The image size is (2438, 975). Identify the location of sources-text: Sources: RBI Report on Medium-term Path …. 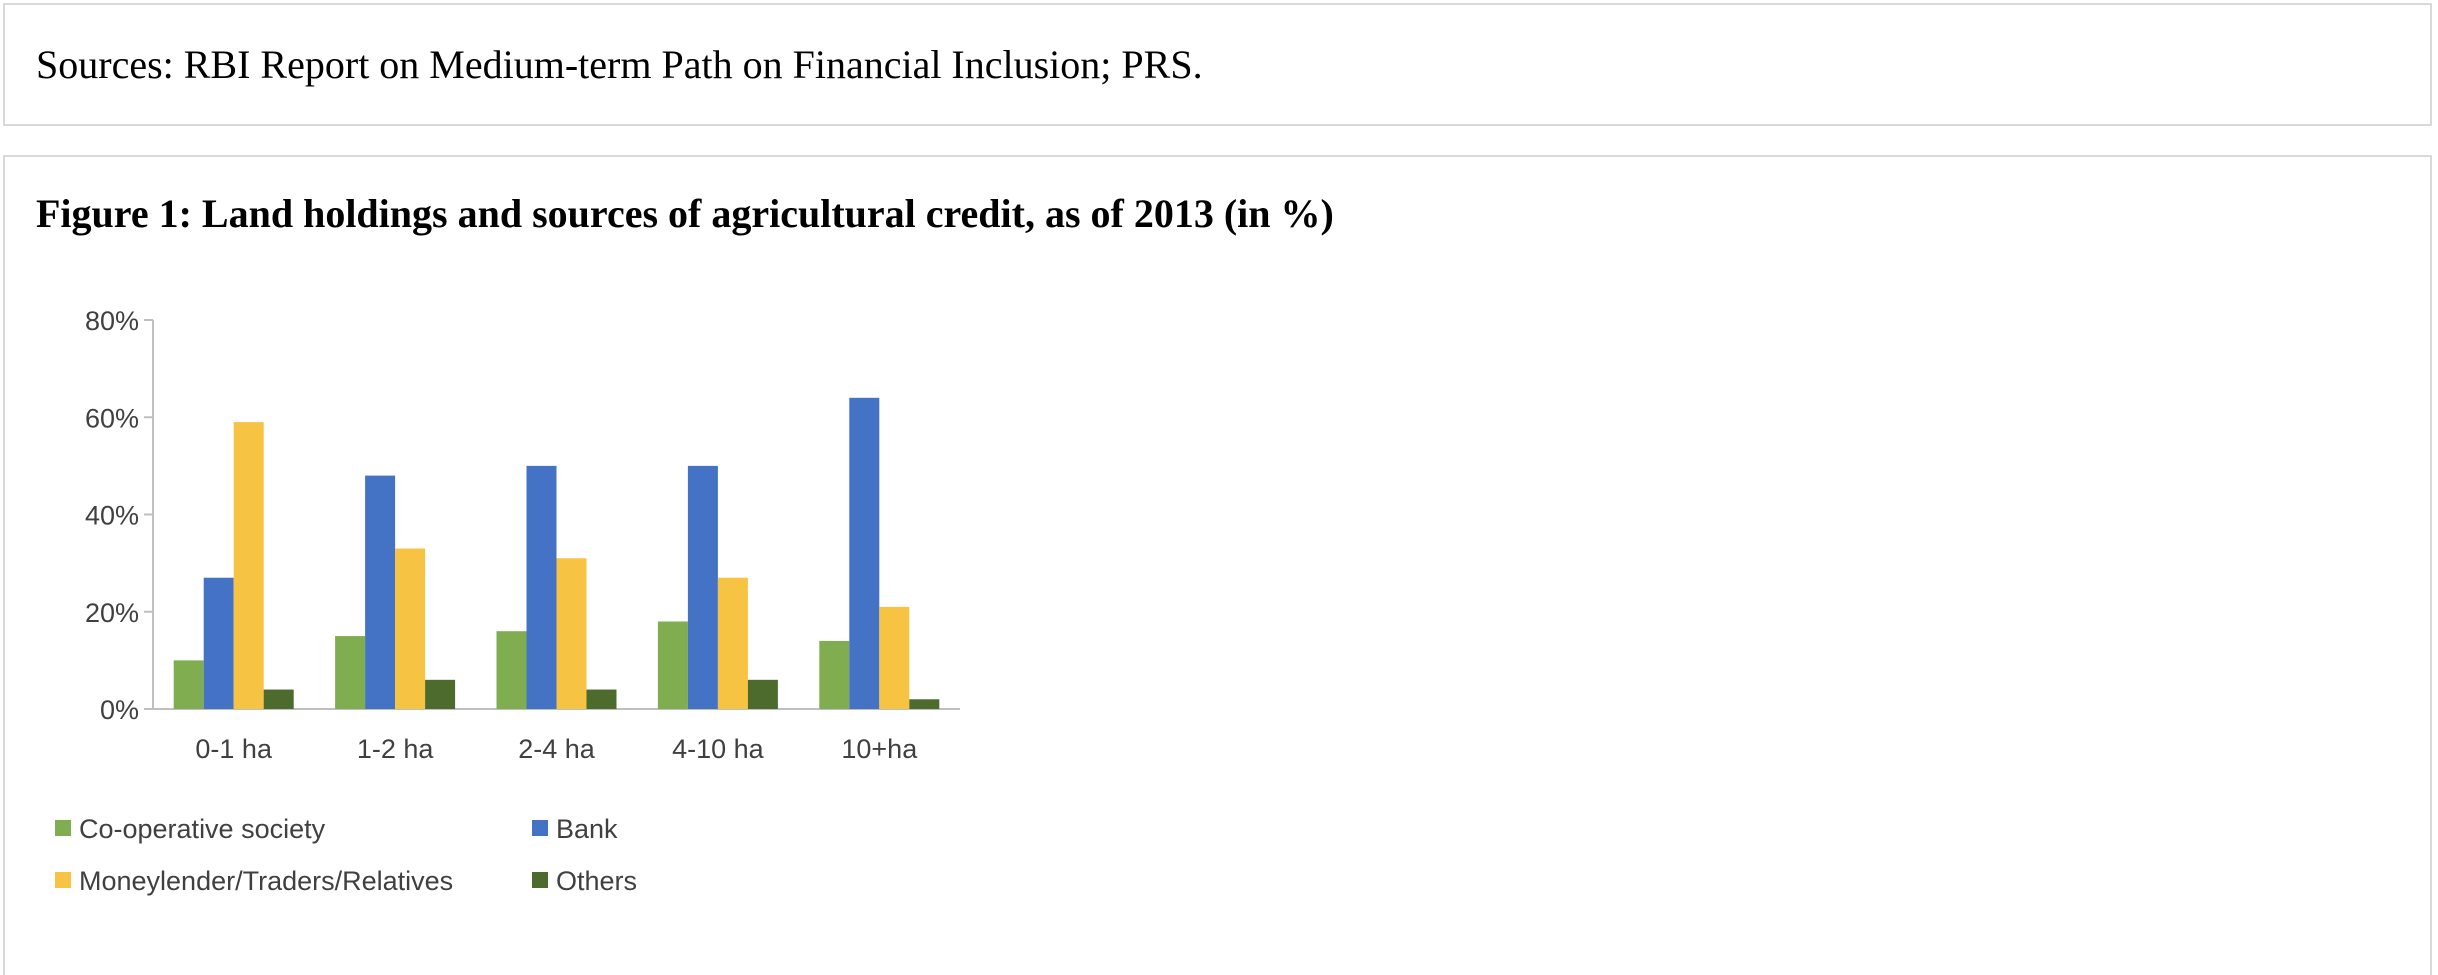
(619, 64).